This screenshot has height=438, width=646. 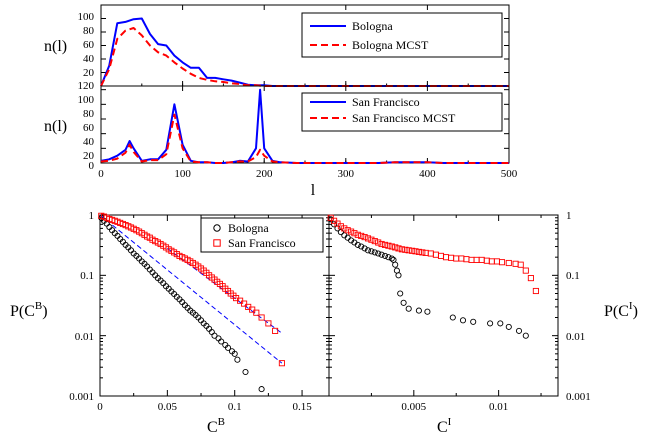 I want to click on tick-label: 0.005, so click(x=413, y=407).